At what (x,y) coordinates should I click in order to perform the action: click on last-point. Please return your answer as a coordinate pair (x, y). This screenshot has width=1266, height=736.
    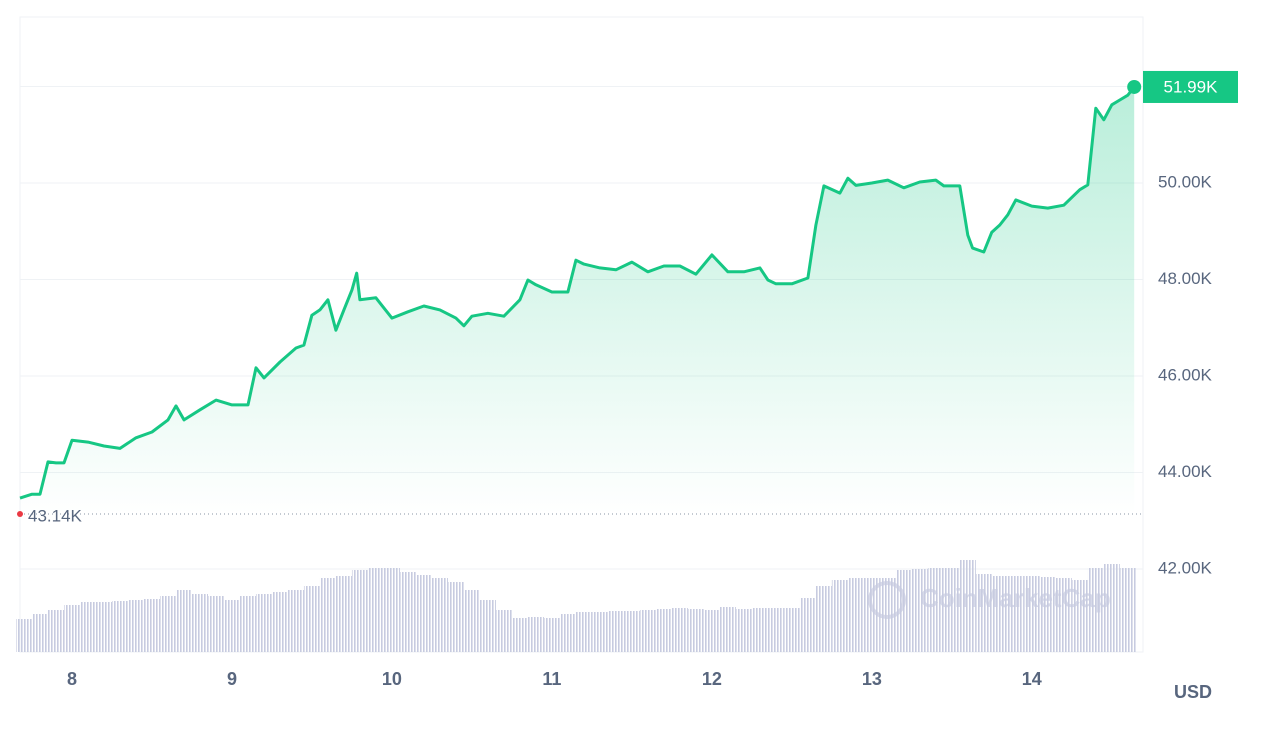
    Looking at the image, I should click on (1134, 86).